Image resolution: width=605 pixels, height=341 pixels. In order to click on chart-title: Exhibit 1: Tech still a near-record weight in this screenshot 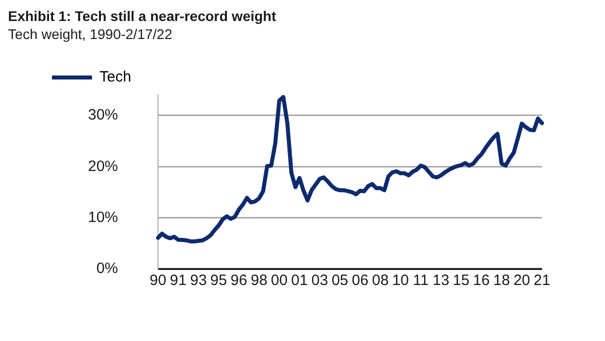, I will do `click(143, 16)`.